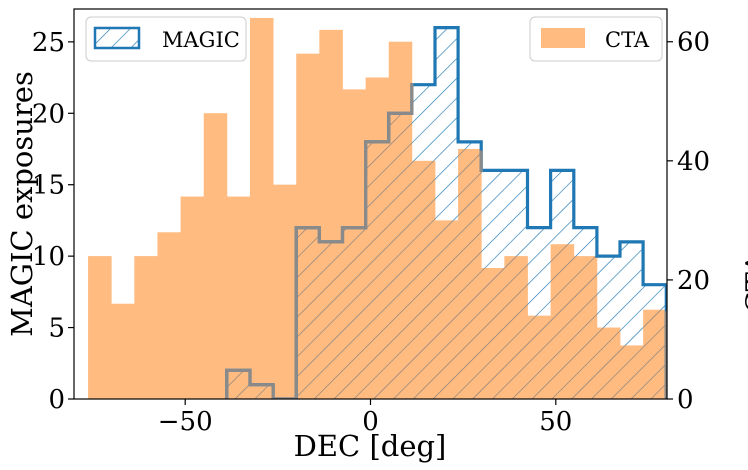 The width and height of the screenshot is (748, 470). I want to click on left-y-tick-label: 20, so click(48, 114).